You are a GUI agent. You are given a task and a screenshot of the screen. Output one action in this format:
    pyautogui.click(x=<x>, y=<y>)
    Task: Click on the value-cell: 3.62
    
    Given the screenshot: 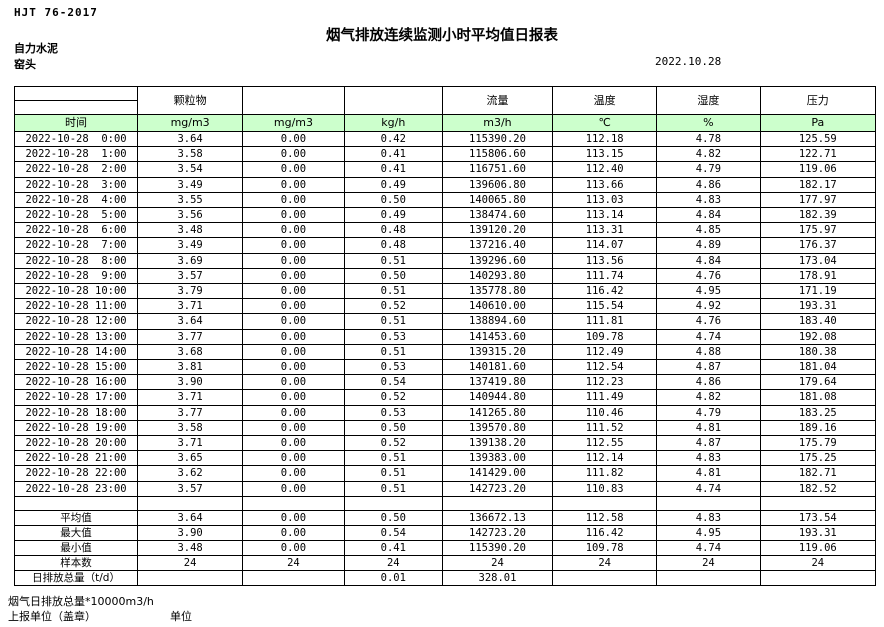 What is the action you would take?
    pyautogui.click(x=190, y=473)
    